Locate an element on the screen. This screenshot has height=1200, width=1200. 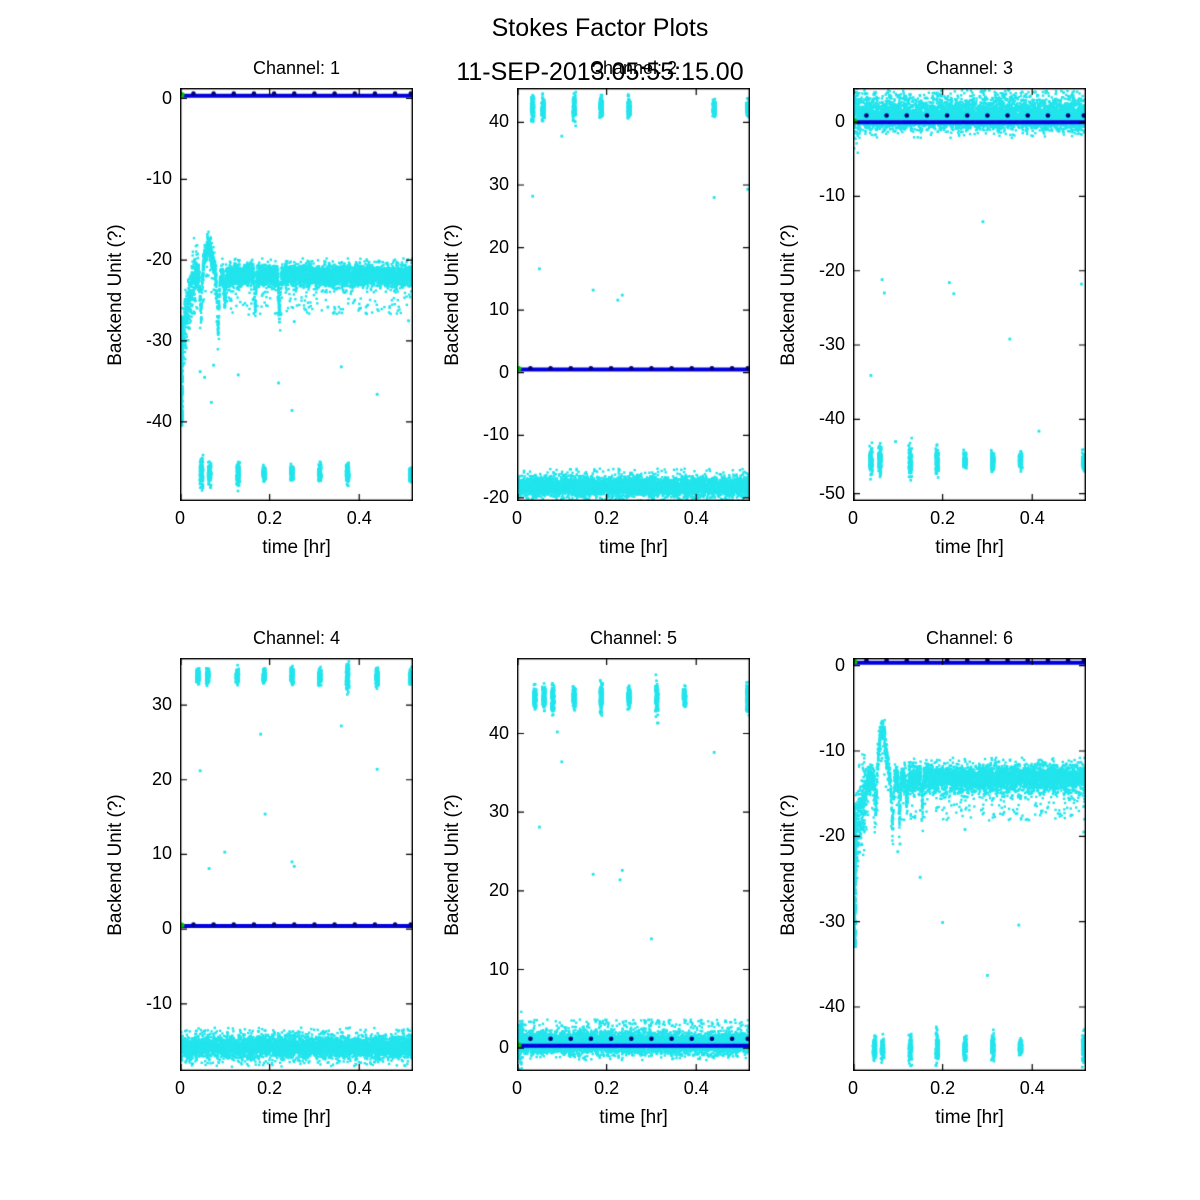
figure-title: Stokes Factor Plots is located at coordinates (600, 28).